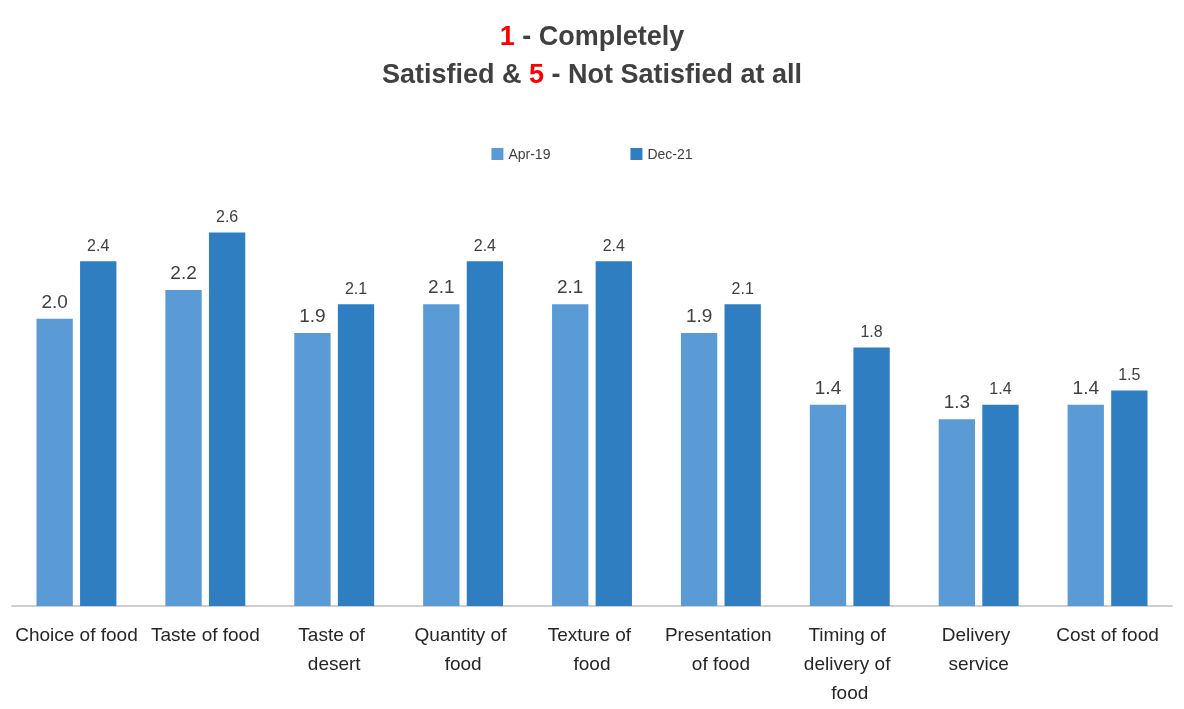 Image resolution: width=1184 pixels, height=709 pixels. I want to click on data-label: 2.2, so click(183, 272).